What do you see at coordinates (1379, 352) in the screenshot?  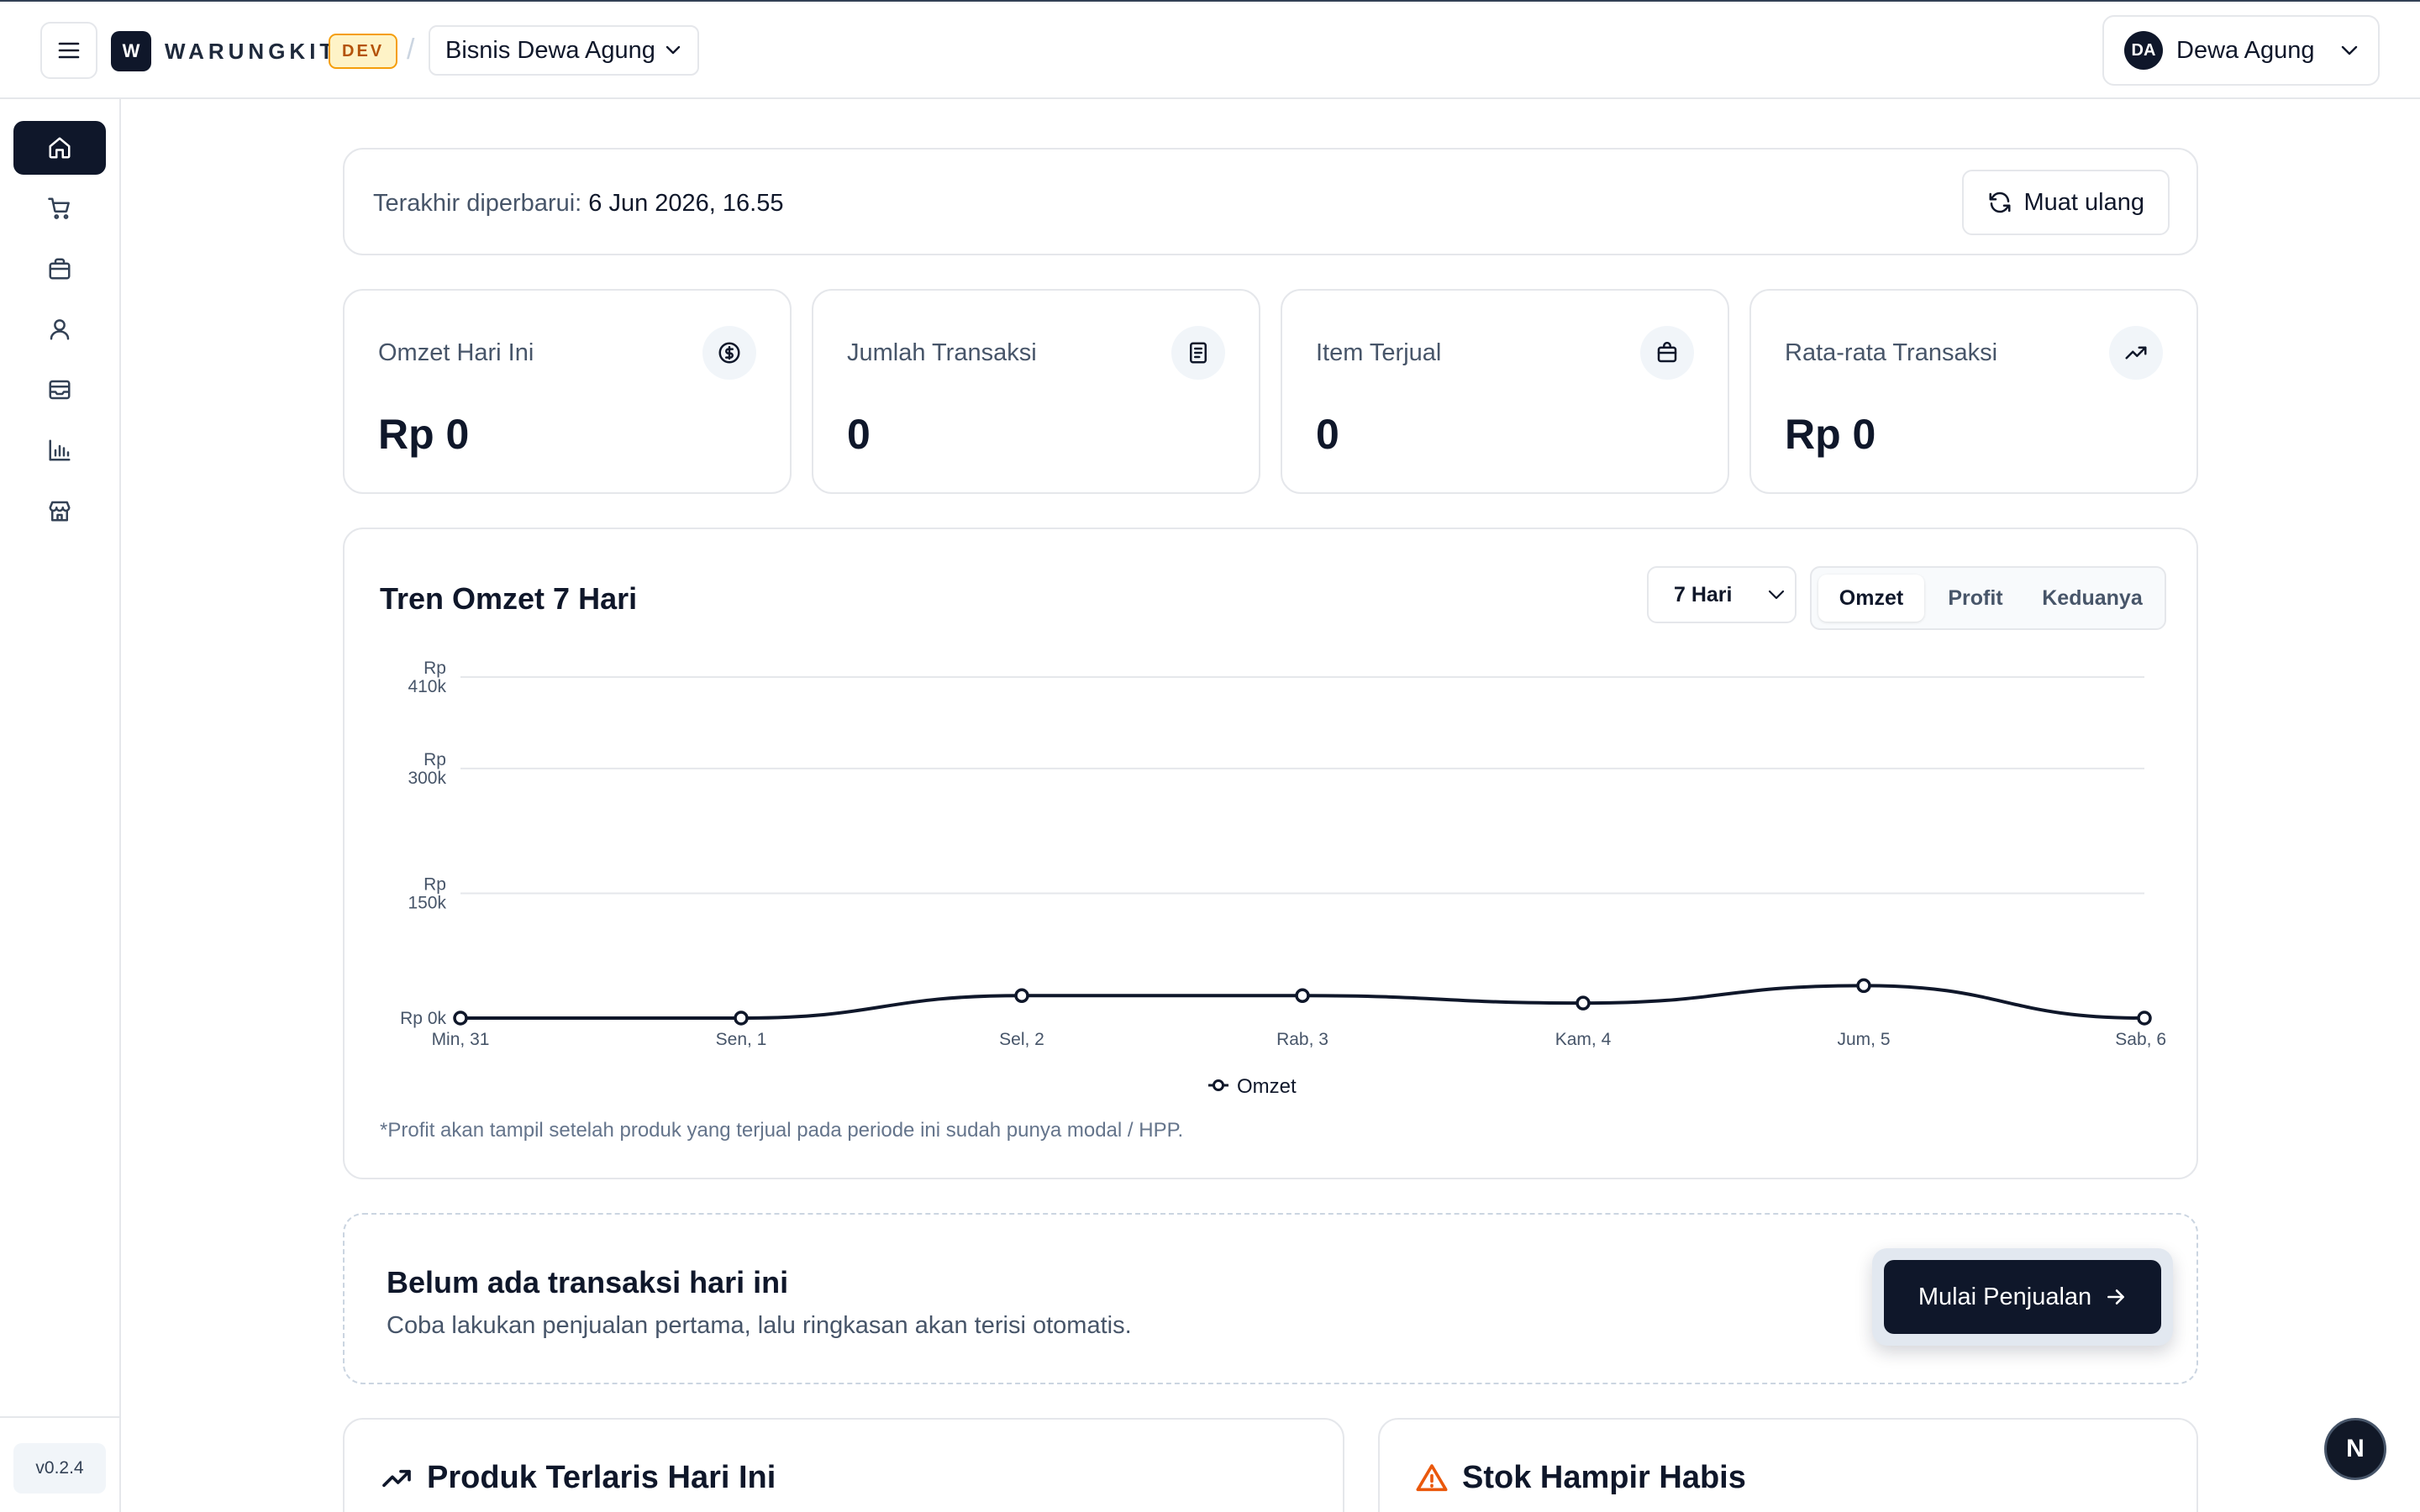 I see `stat-label: Item Terjual` at bounding box center [1379, 352].